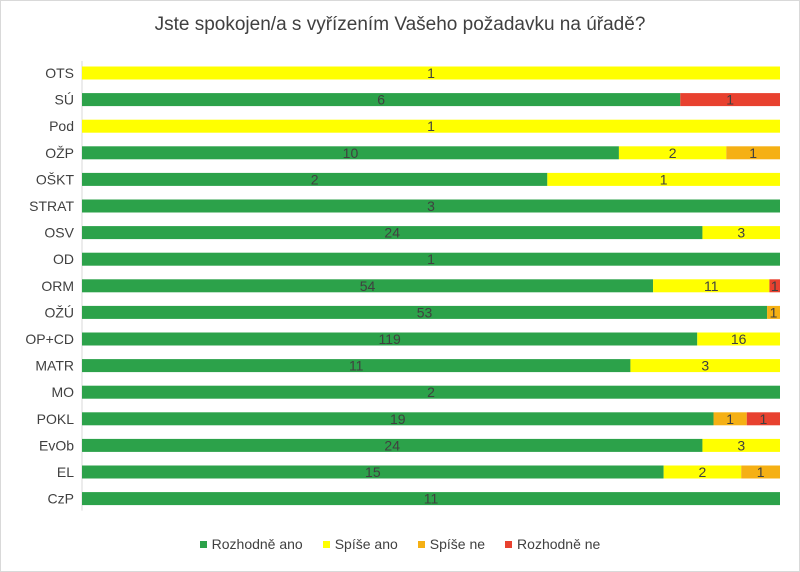  I want to click on category-label-czp: CzP, so click(61, 499).